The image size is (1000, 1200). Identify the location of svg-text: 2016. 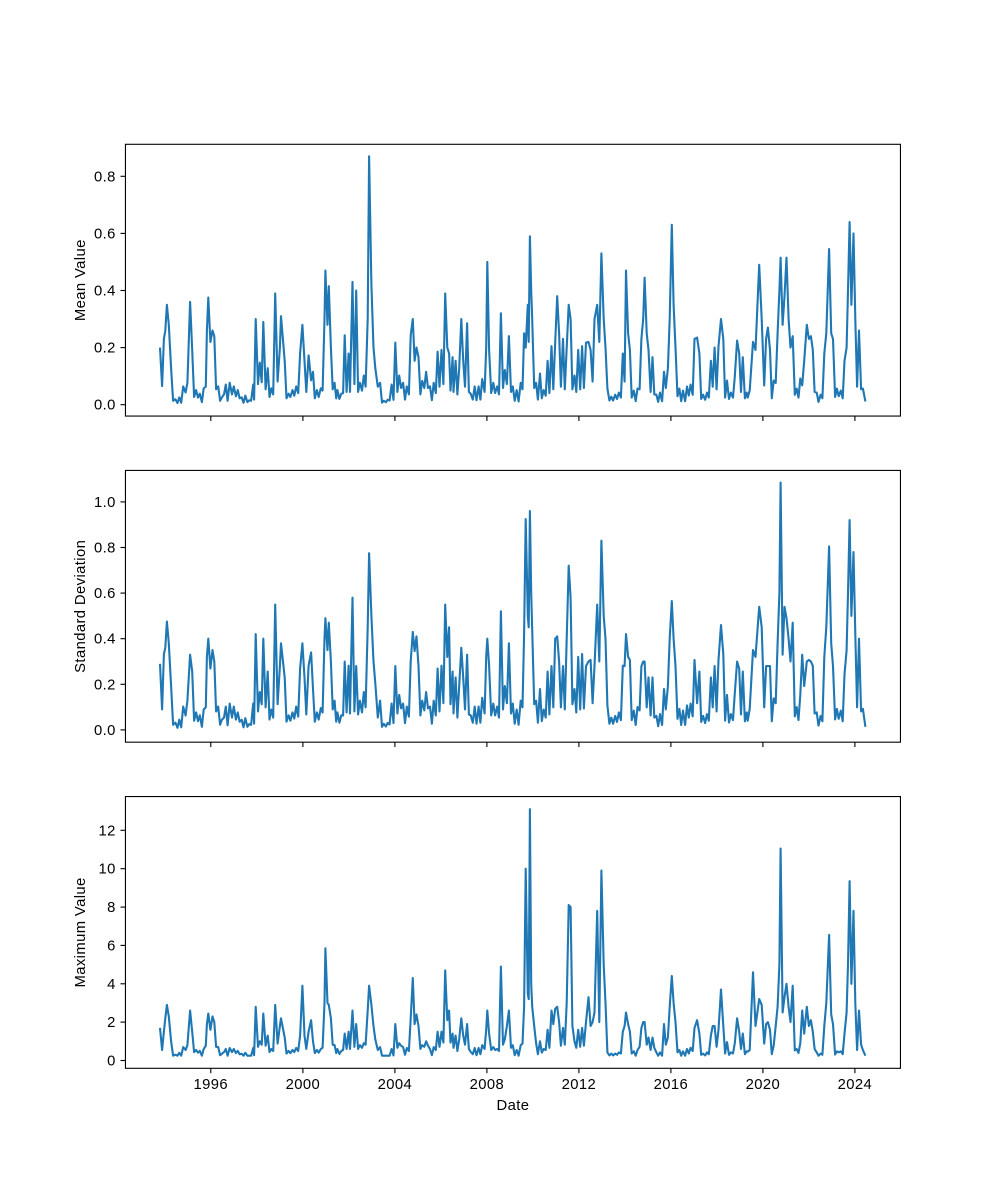
(671, 1085).